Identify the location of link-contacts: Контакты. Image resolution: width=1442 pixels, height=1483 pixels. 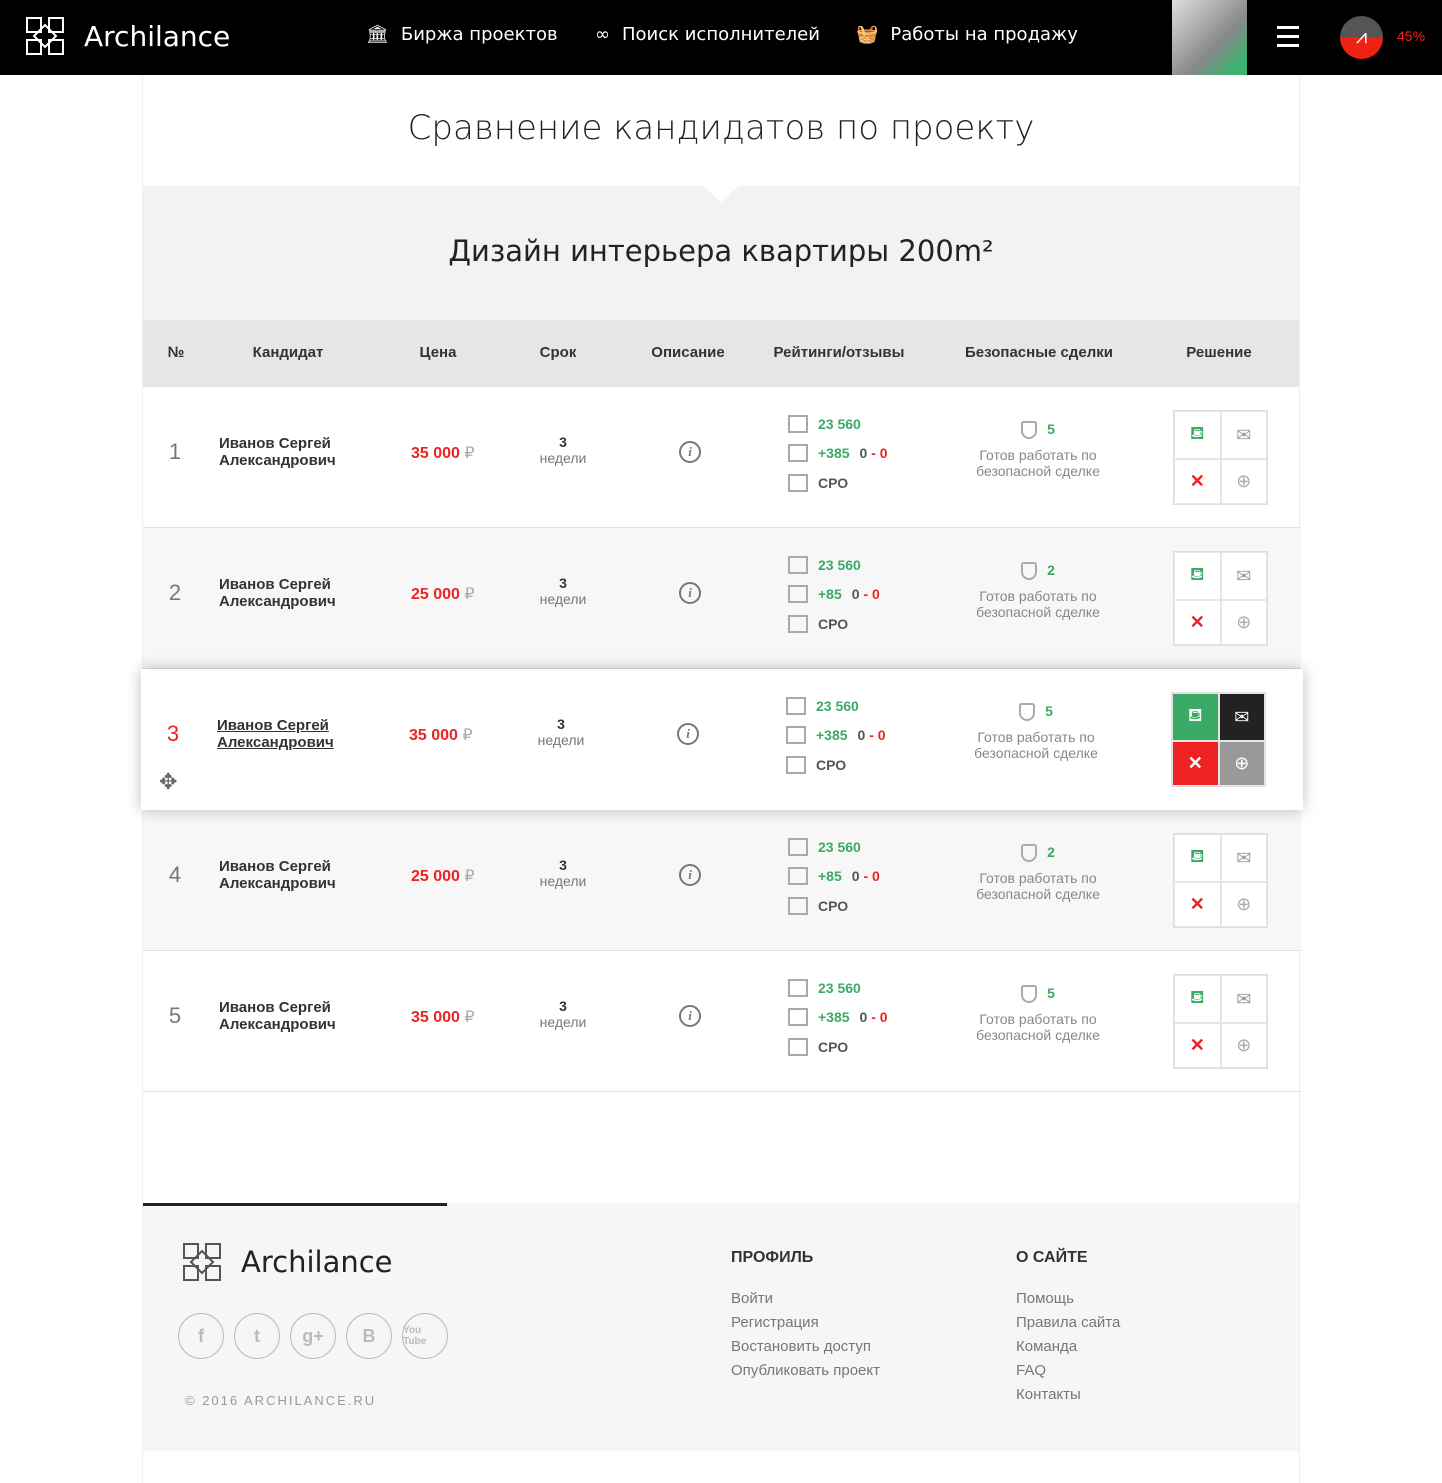
(1048, 1394).